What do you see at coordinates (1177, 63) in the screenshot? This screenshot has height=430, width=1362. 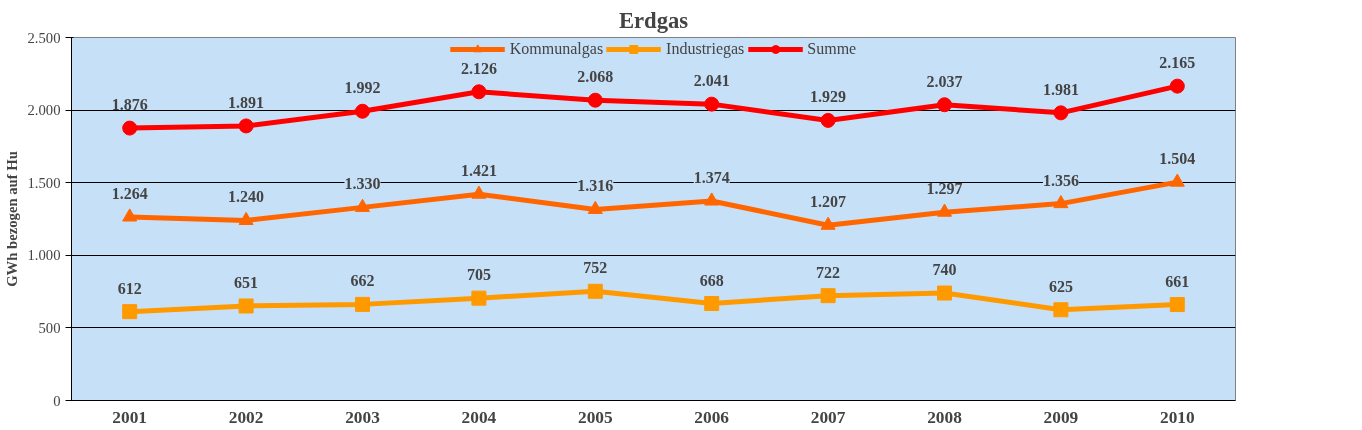 I see `data-label: 2.165` at bounding box center [1177, 63].